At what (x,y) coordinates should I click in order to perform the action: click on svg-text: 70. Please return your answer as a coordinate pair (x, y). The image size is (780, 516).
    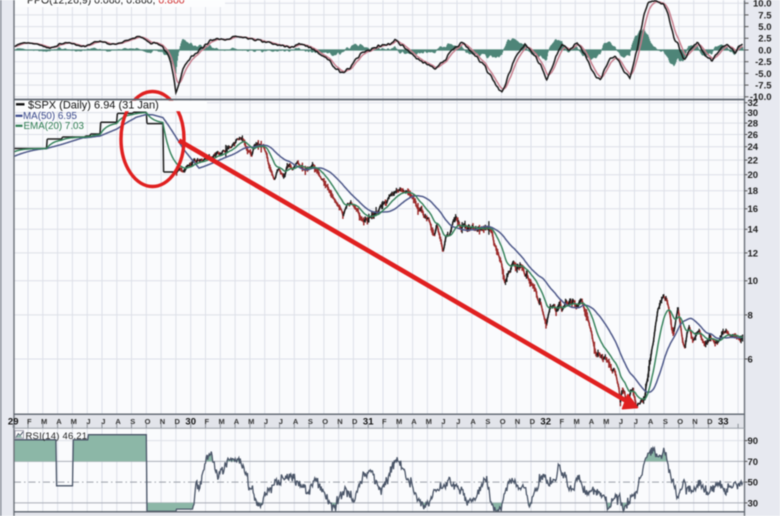
    Looking at the image, I should click on (753, 462).